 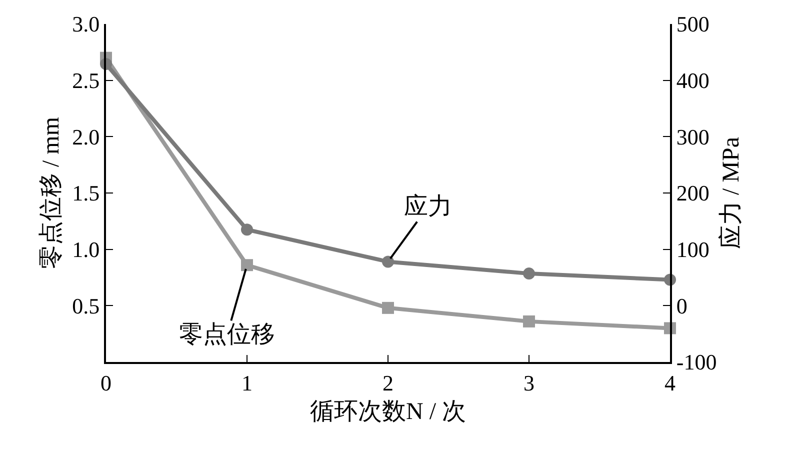 What do you see at coordinates (86, 81) in the screenshot?
I see `y-tick-label: 2.5` at bounding box center [86, 81].